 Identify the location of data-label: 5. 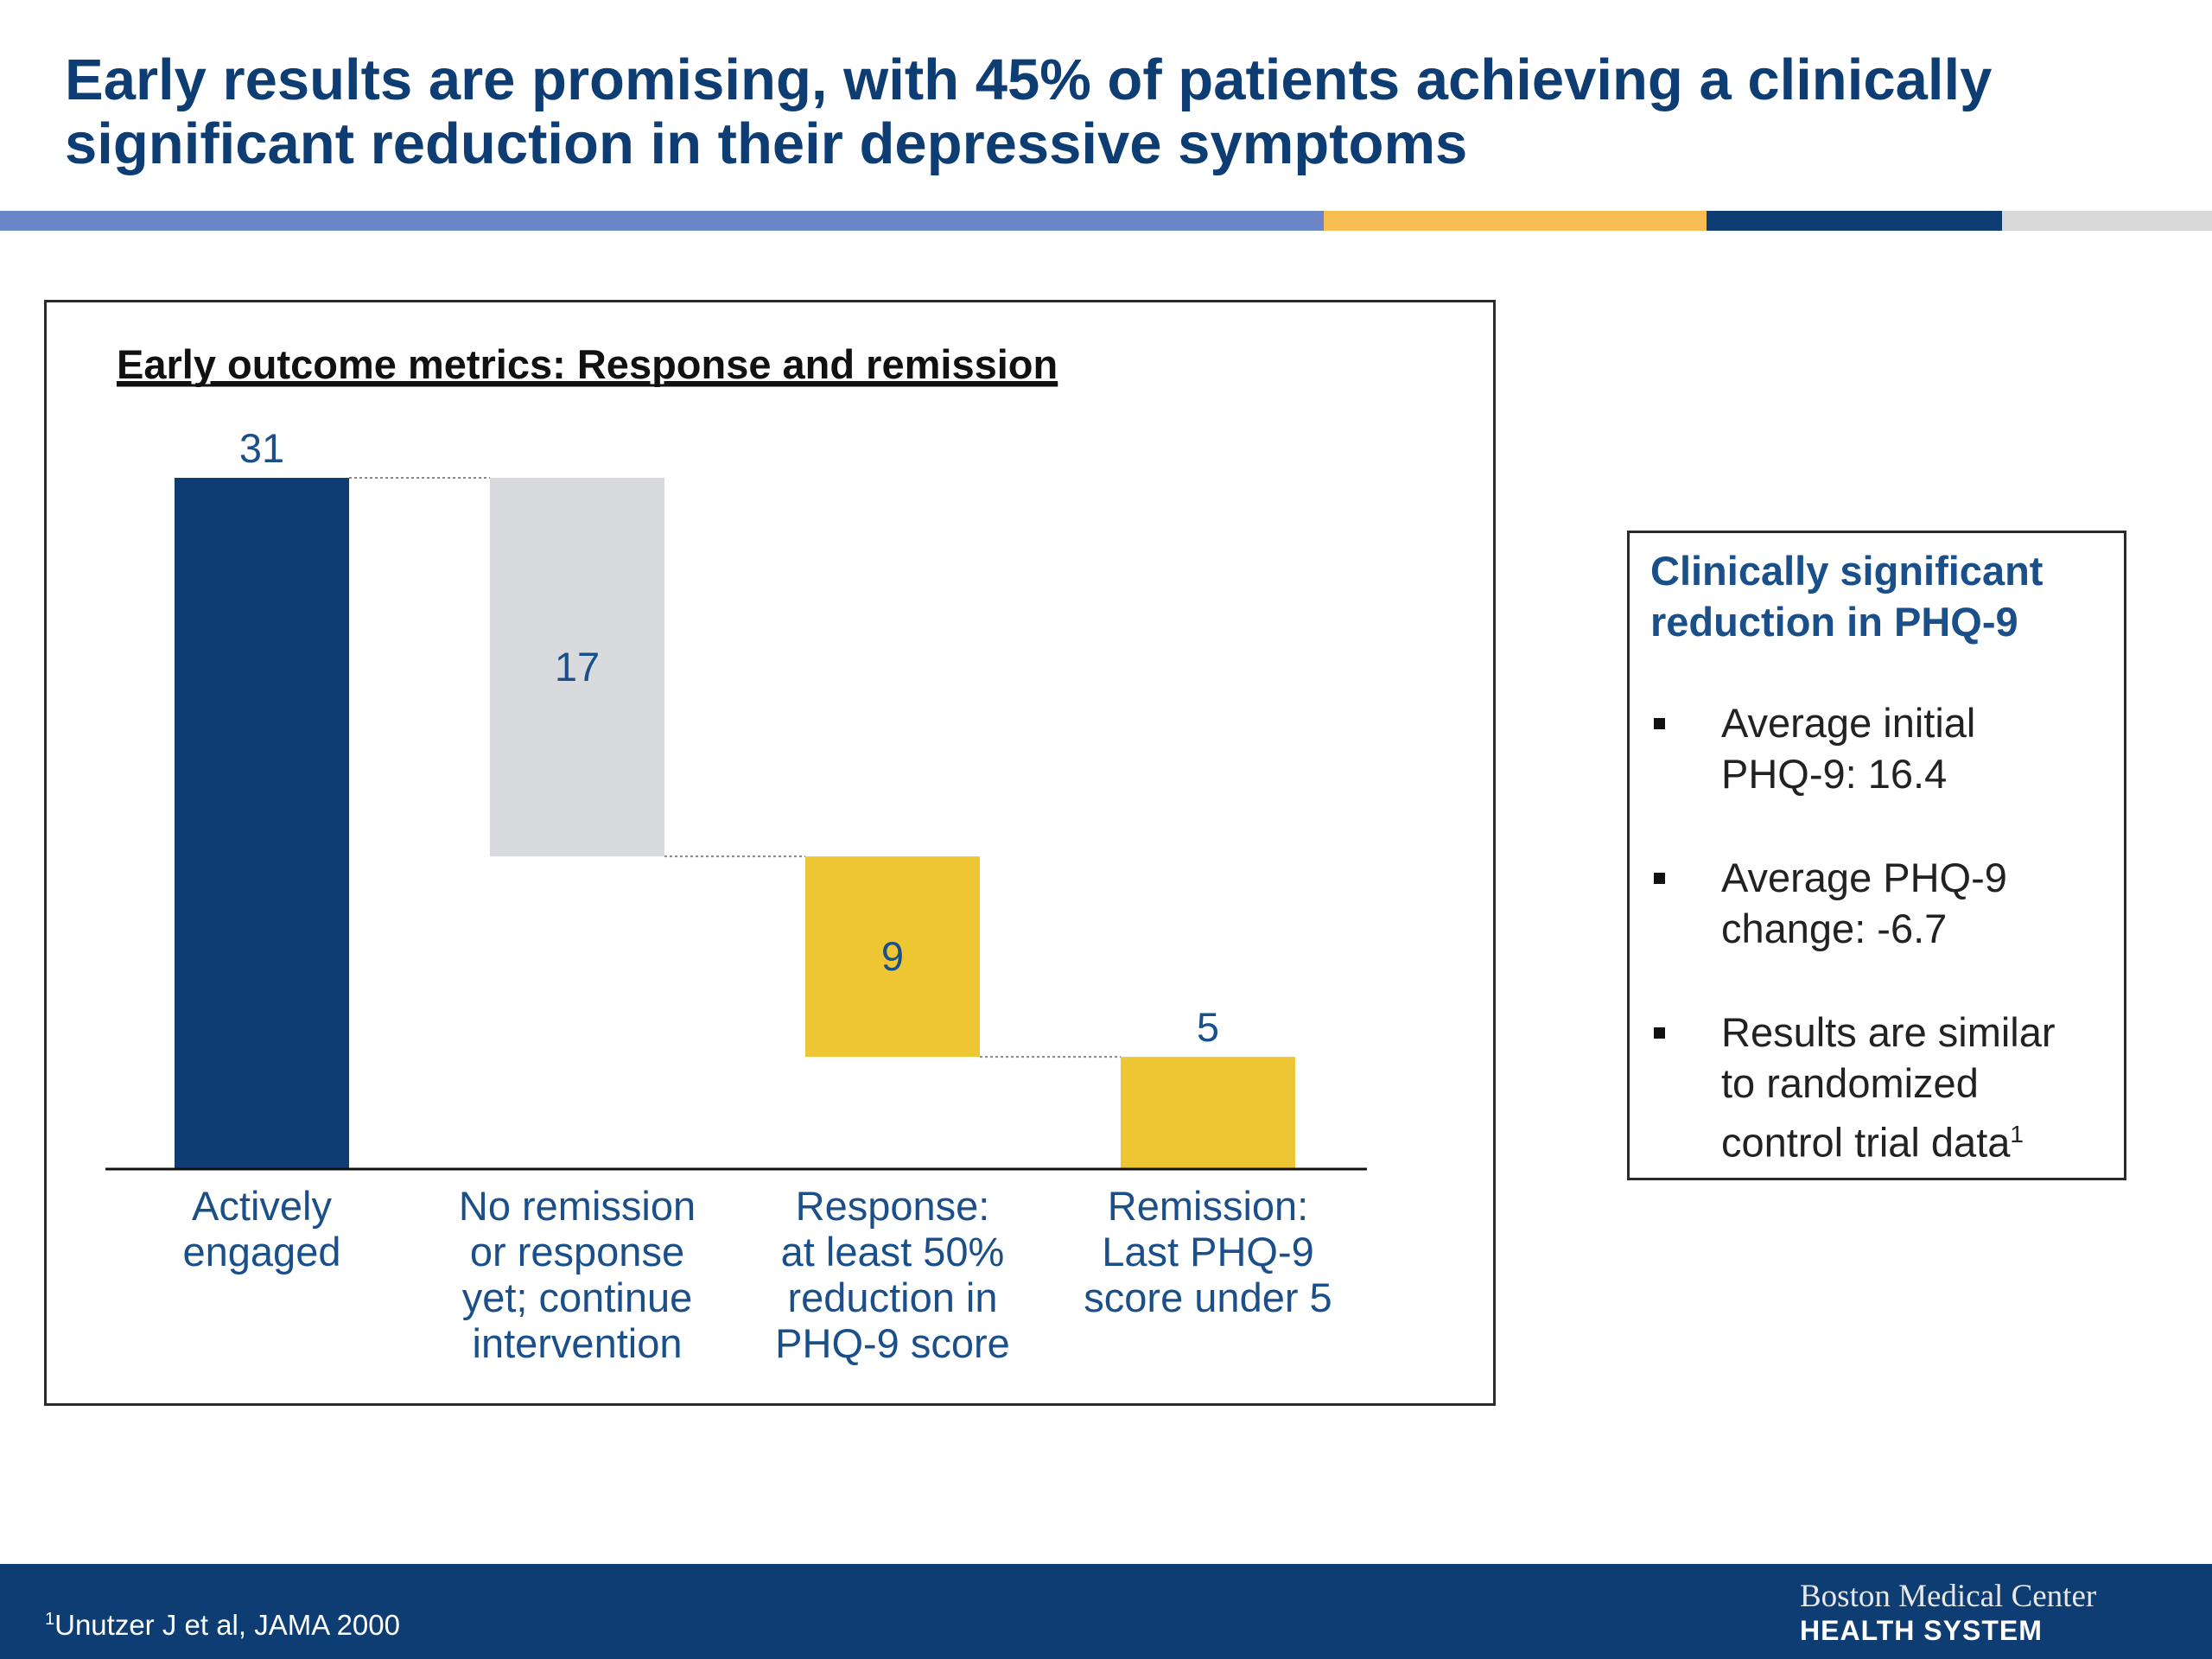
(1208, 1027).